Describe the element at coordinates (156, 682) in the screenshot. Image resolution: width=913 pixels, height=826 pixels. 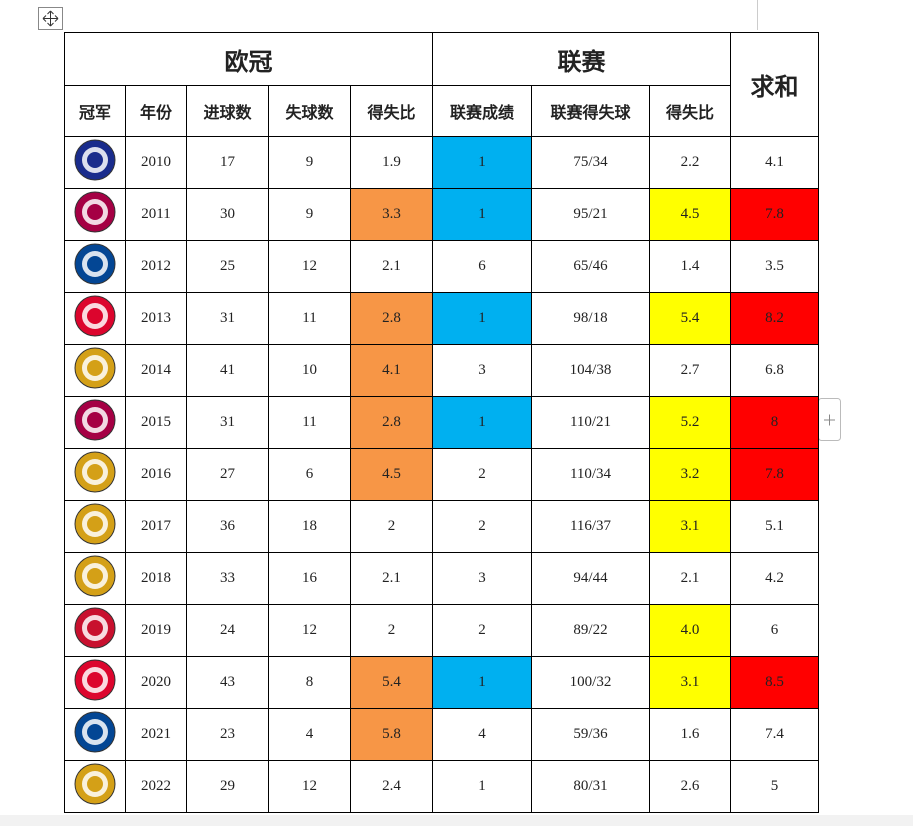
I see `cell: 2020` at that location.